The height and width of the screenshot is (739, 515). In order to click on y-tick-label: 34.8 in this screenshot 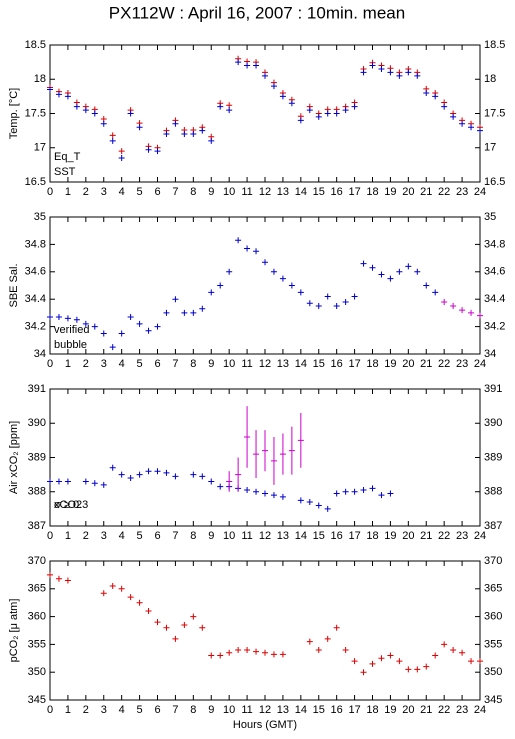, I will do `click(35, 244)`.